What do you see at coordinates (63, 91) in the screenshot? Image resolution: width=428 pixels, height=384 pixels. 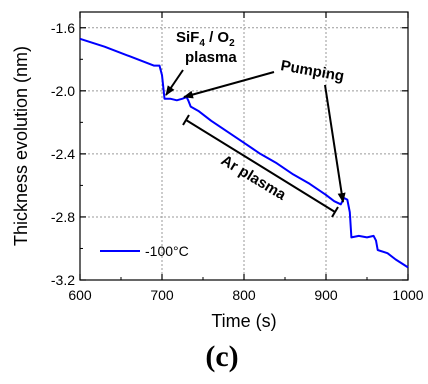 I see `y-tick-label: -2.0` at bounding box center [63, 91].